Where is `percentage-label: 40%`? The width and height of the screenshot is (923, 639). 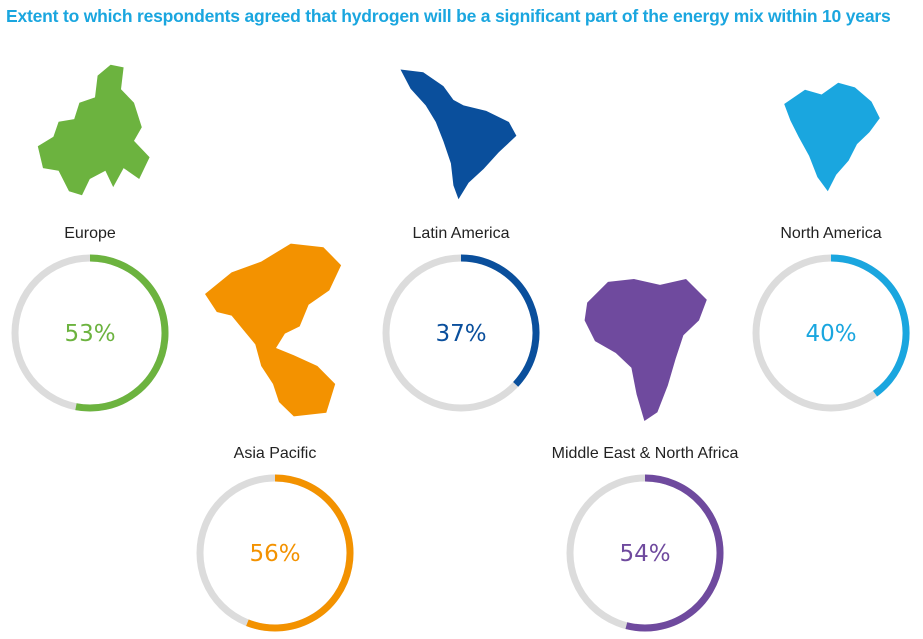 percentage-label: 40% is located at coordinates (830, 334).